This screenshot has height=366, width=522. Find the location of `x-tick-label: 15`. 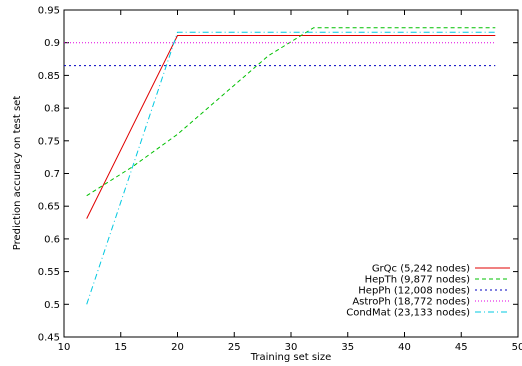

x-tick-label: 15 is located at coordinates (120, 347).